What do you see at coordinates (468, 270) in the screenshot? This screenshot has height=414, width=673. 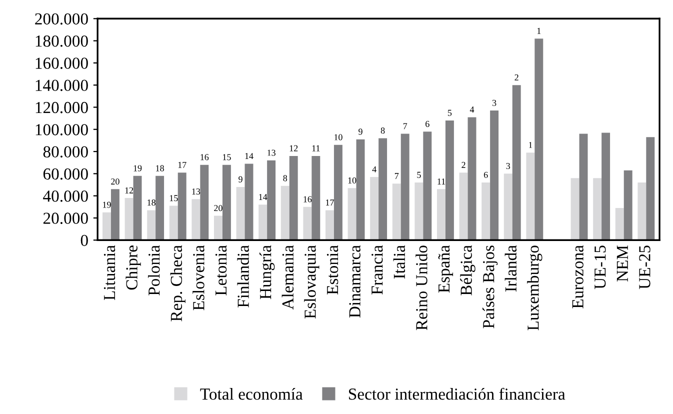 I see `x-tick-label: Bélgica` at bounding box center [468, 270].